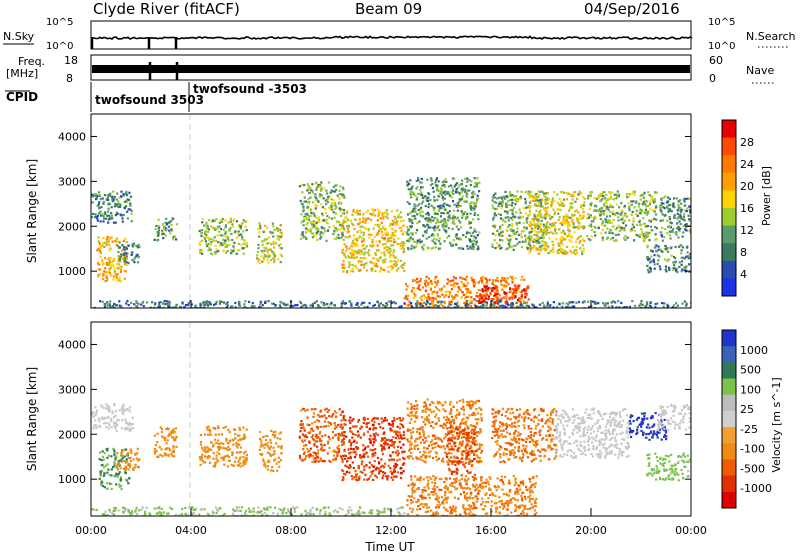 Image resolution: width=800 pixels, height=558 pixels. I want to click on freq-panel: Freq. [MHz] 18 8 60 0 Nave, so click(391, 69).